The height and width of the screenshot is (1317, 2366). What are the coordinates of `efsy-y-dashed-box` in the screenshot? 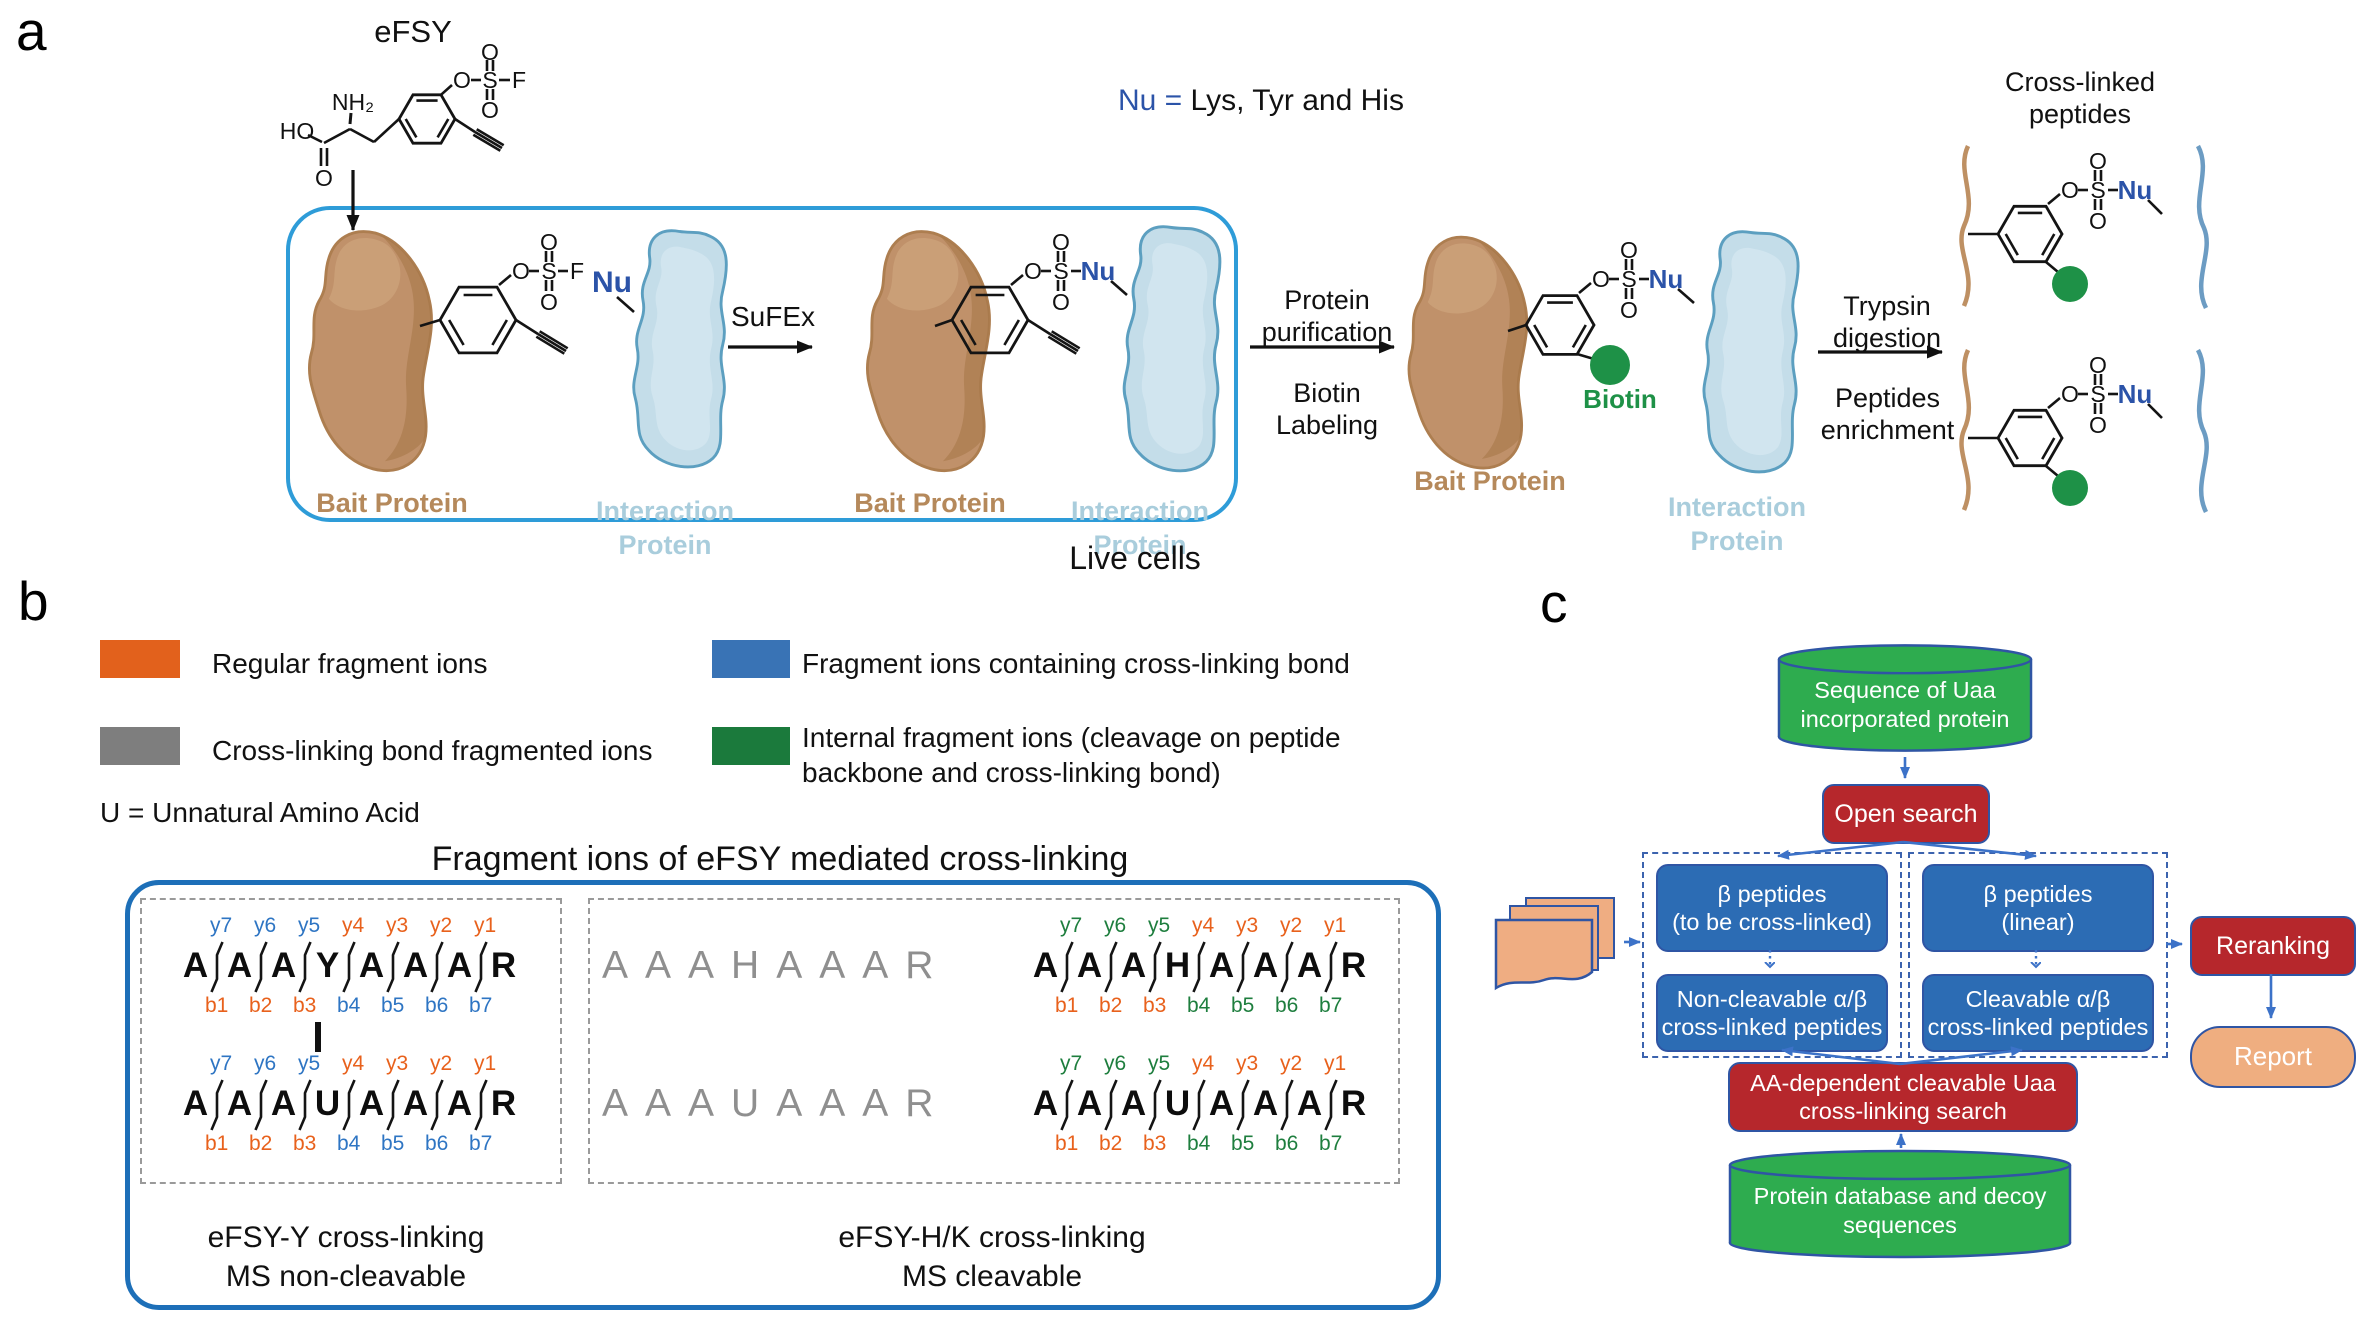 It's located at (351, 1041).